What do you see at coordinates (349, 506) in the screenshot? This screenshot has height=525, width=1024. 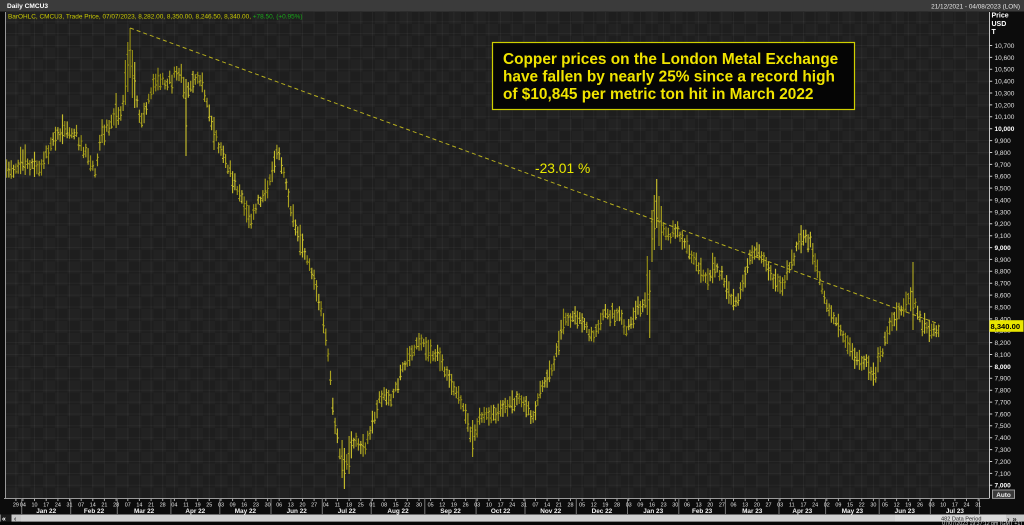 I see `svg-text: 18` at bounding box center [349, 506].